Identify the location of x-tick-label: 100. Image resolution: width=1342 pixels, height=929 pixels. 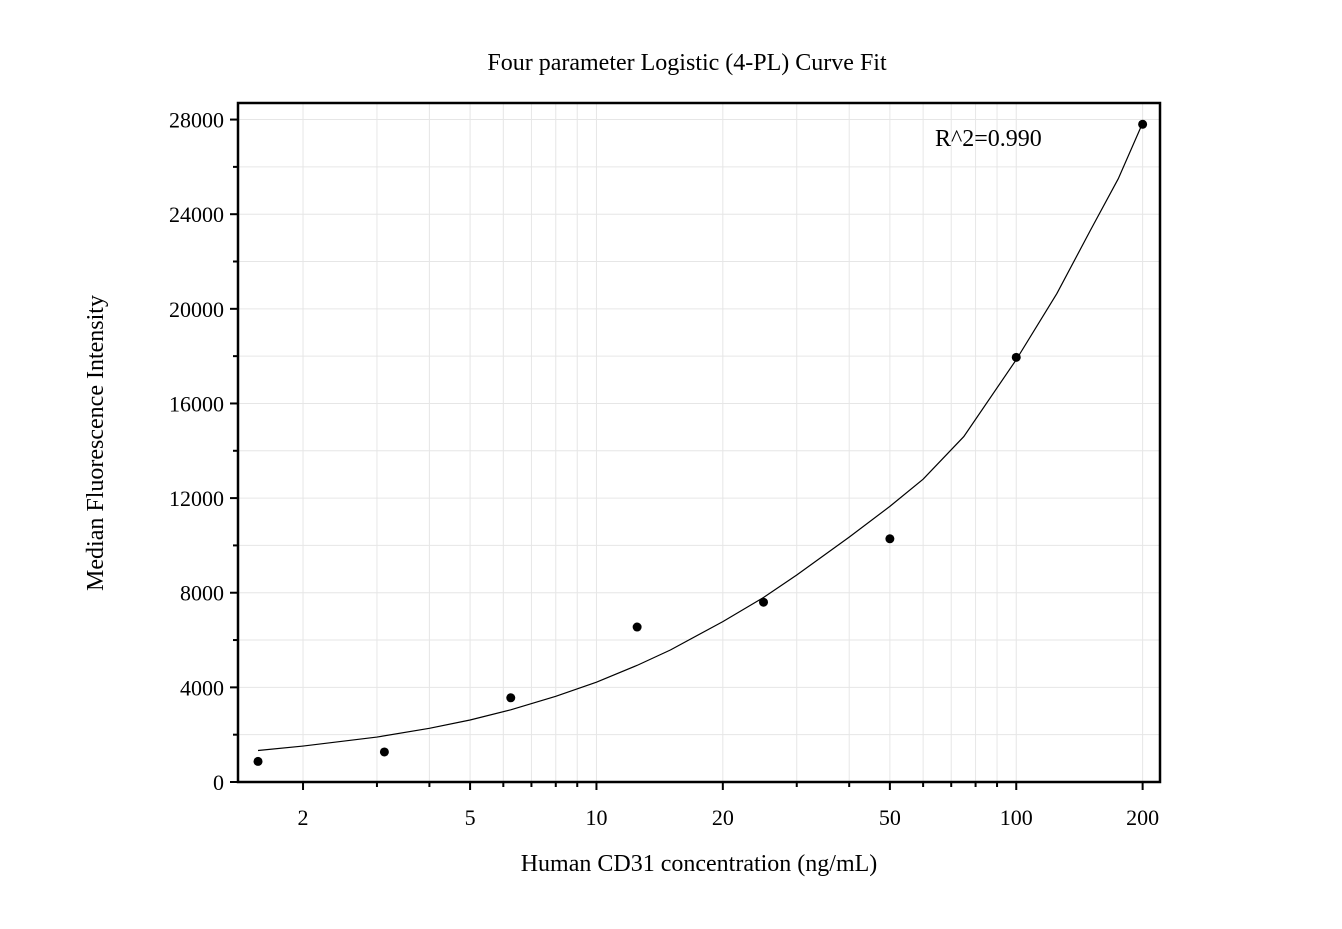
(1016, 817).